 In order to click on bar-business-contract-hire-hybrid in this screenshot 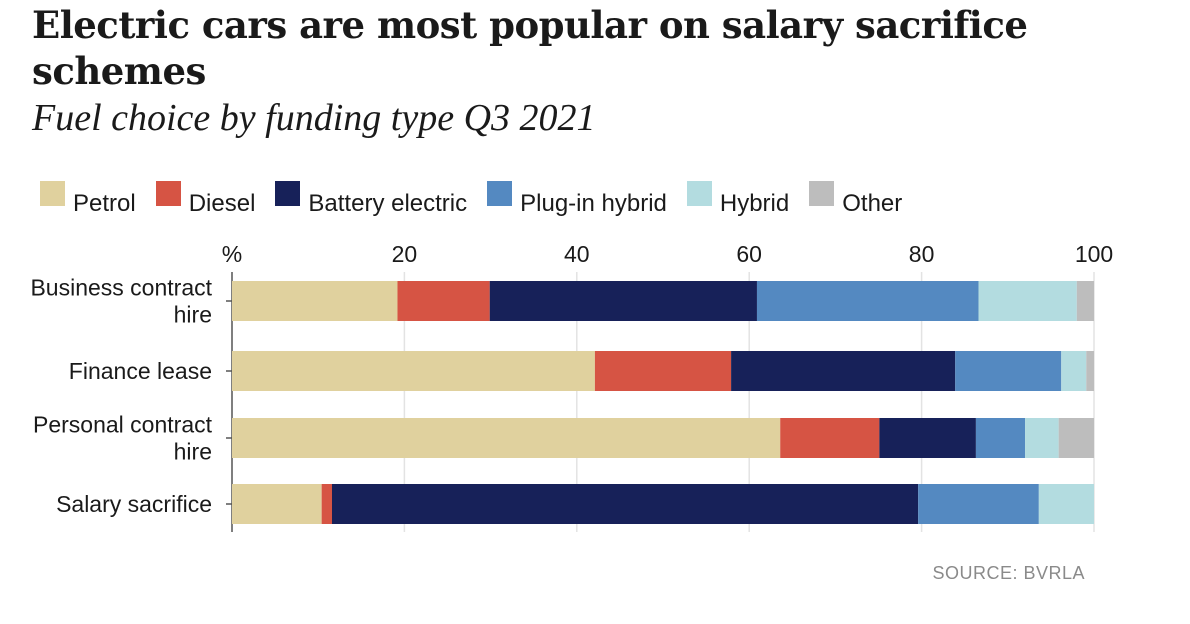, I will do `click(1027, 301)`.